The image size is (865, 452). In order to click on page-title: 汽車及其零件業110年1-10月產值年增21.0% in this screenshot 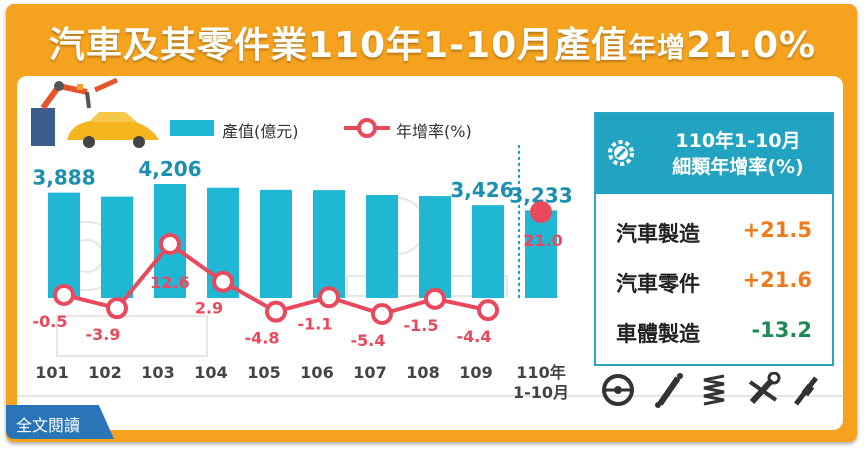, I will do `click(432, 42)`.